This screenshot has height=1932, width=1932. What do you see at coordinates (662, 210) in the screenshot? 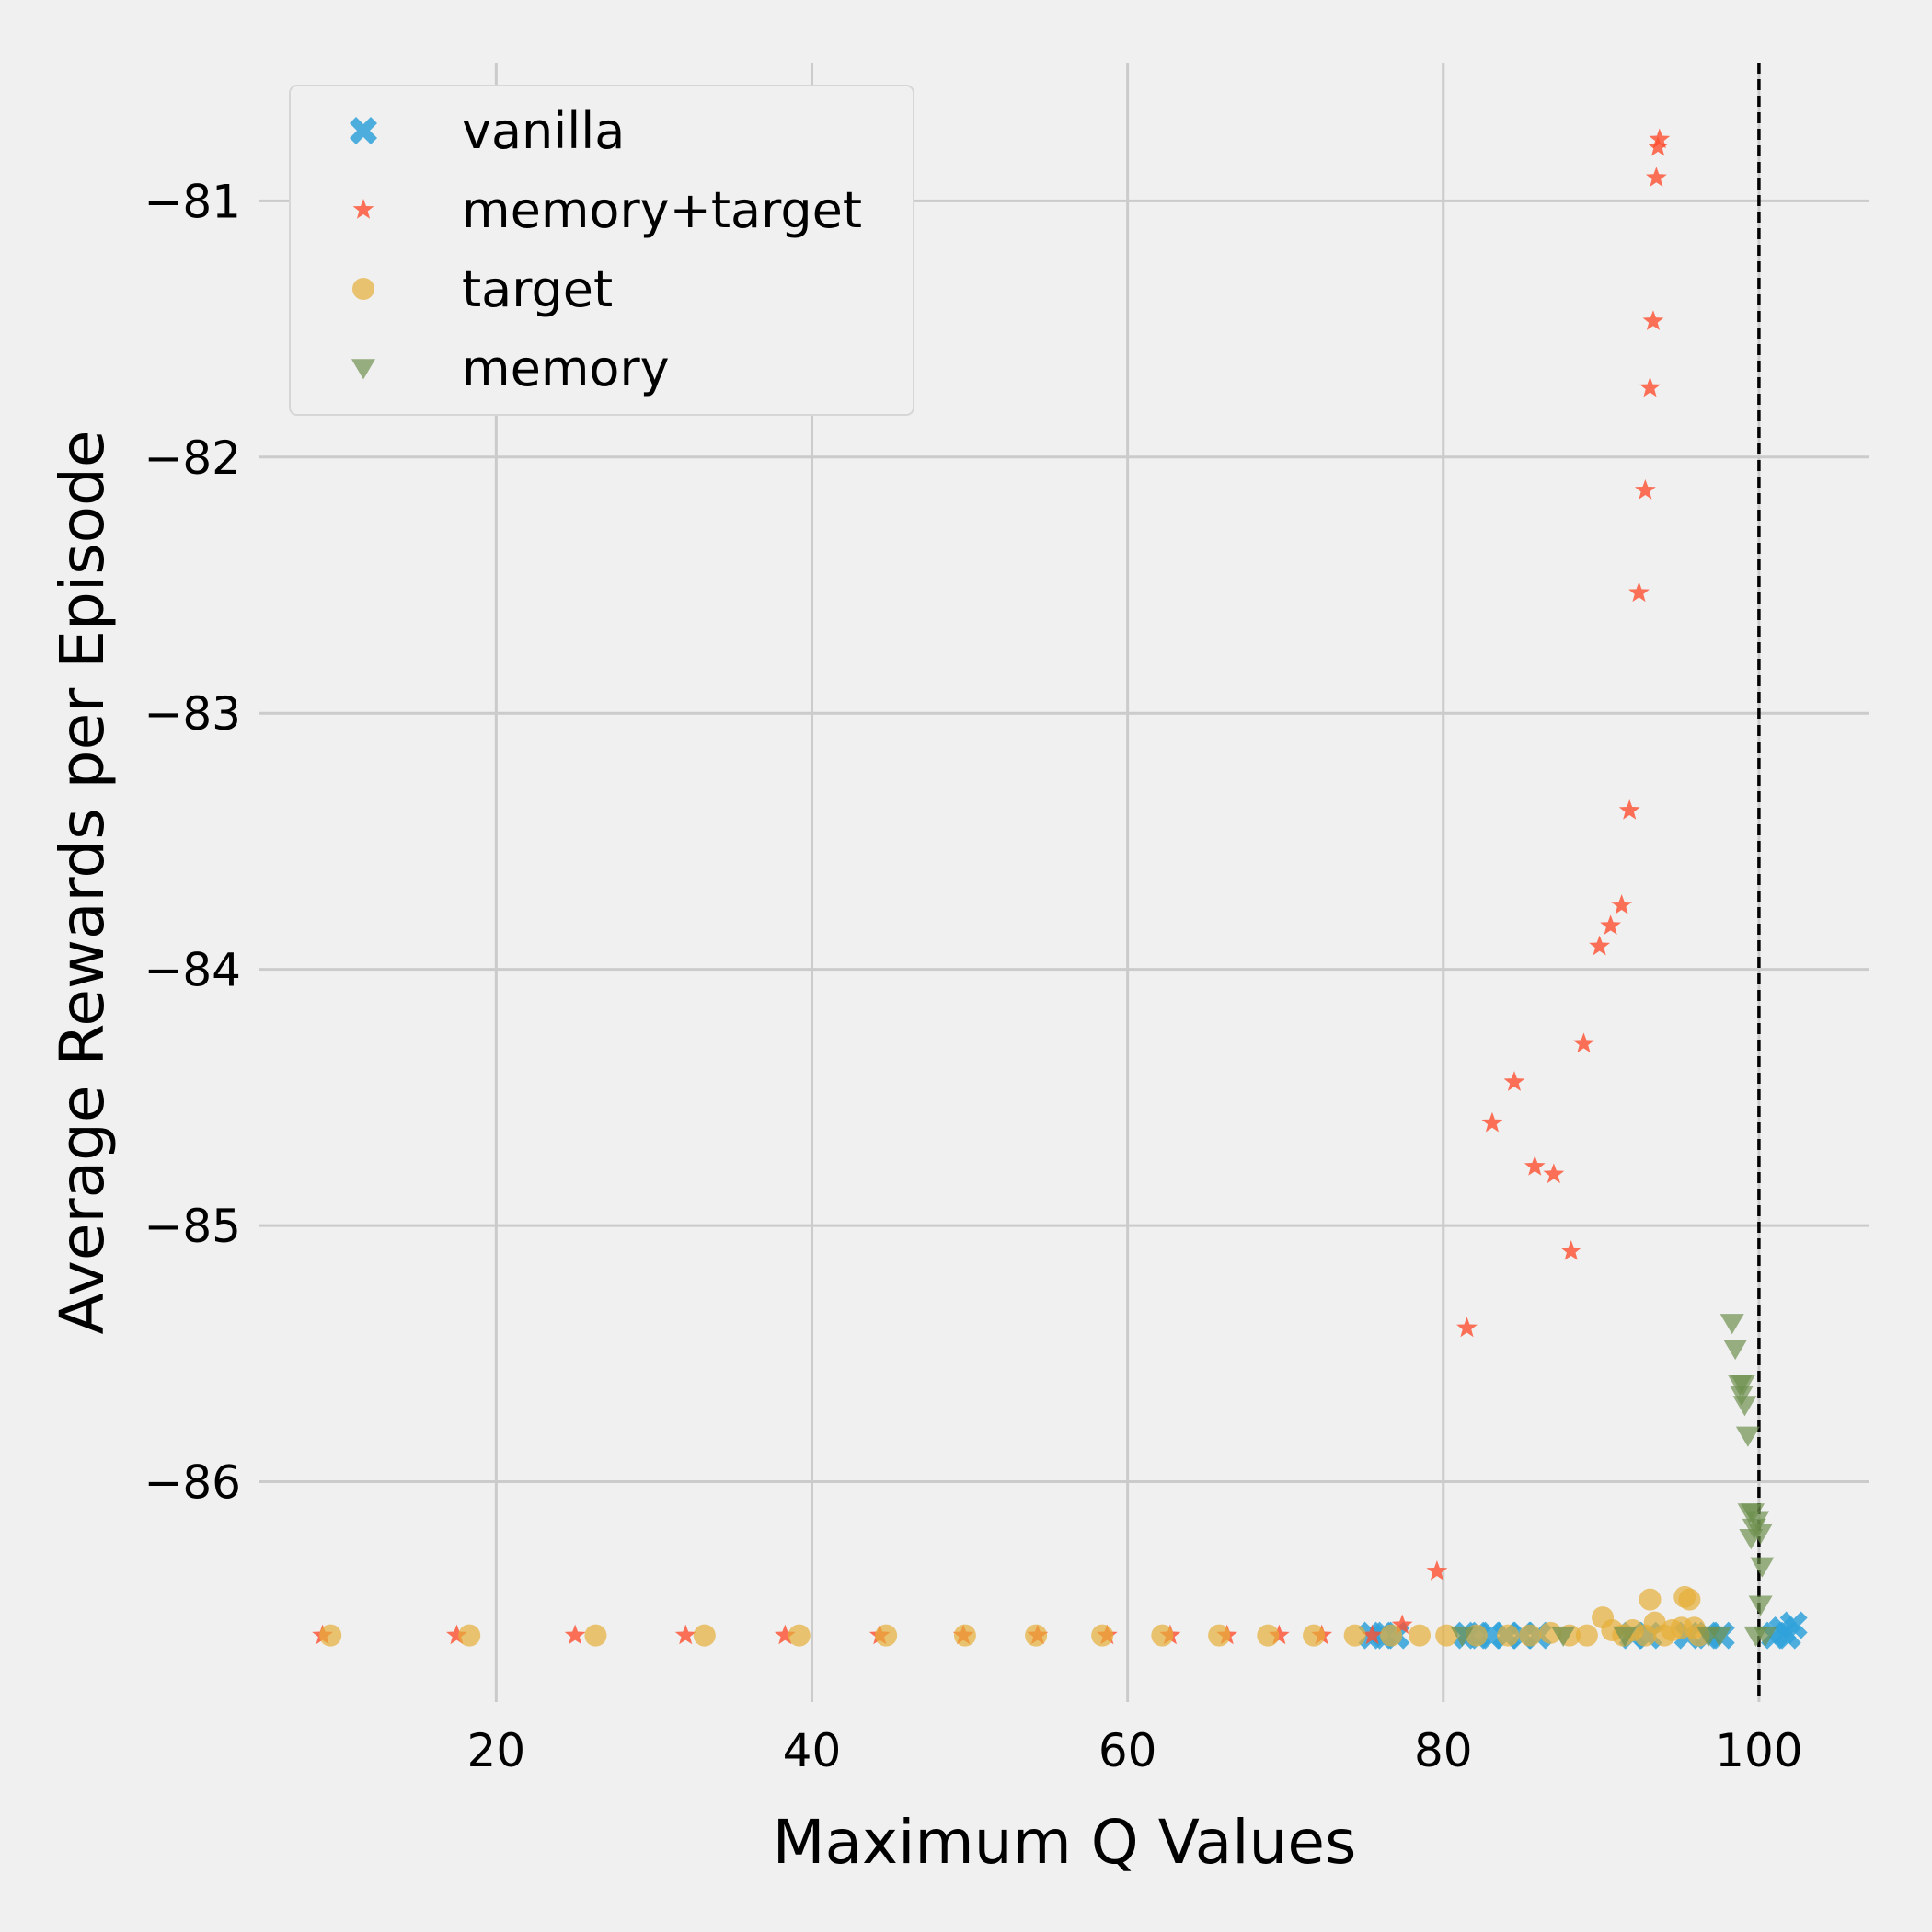
I see `legend-label-memory-target: memory+target` at bounding box center [662, 210].